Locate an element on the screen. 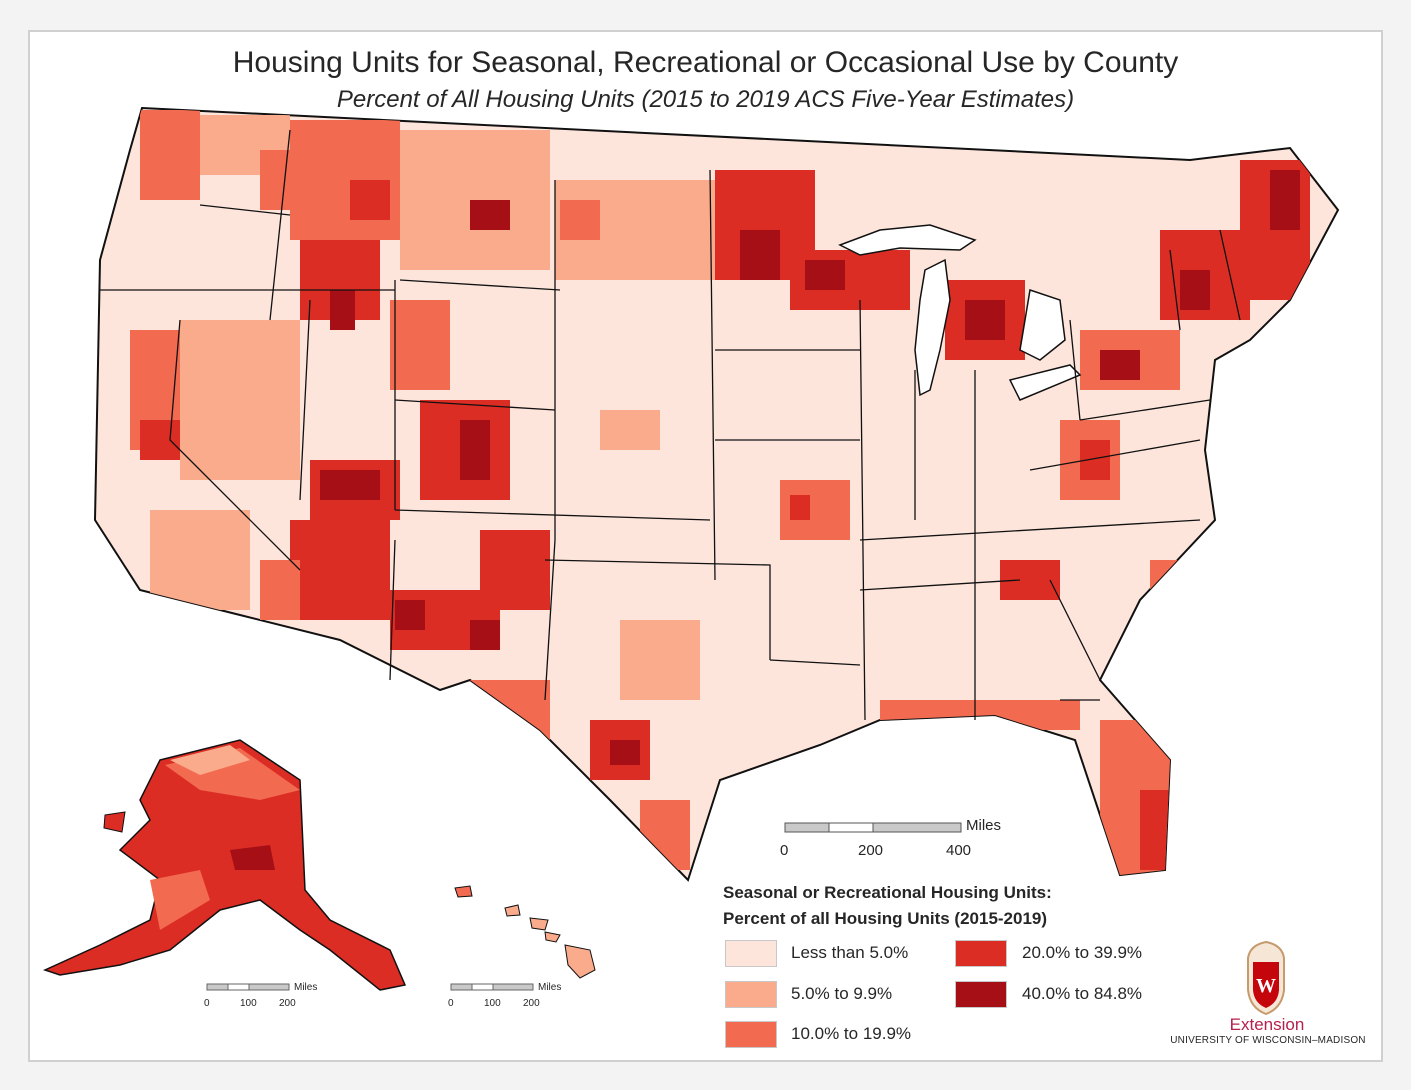 The height and width of the screenshot is (1090, 1411). wisconsin-crest-icon: W is located at coordinates (1266, 978).